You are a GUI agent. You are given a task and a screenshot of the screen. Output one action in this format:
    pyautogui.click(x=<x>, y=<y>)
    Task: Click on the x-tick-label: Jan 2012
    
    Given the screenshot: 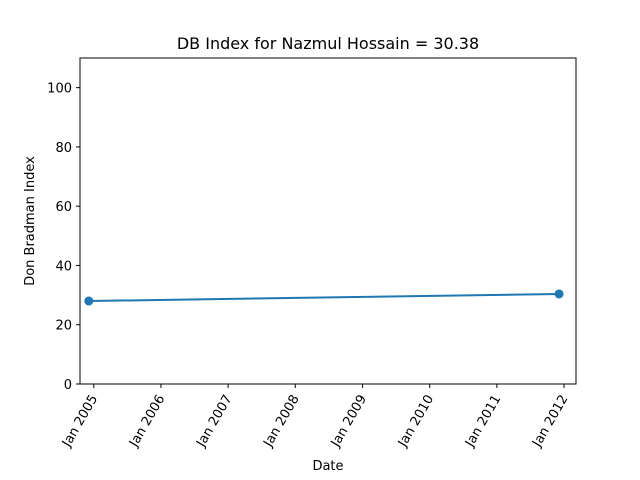 What is the action you would take?
    pyautogui.click(x=550, y=422)
    